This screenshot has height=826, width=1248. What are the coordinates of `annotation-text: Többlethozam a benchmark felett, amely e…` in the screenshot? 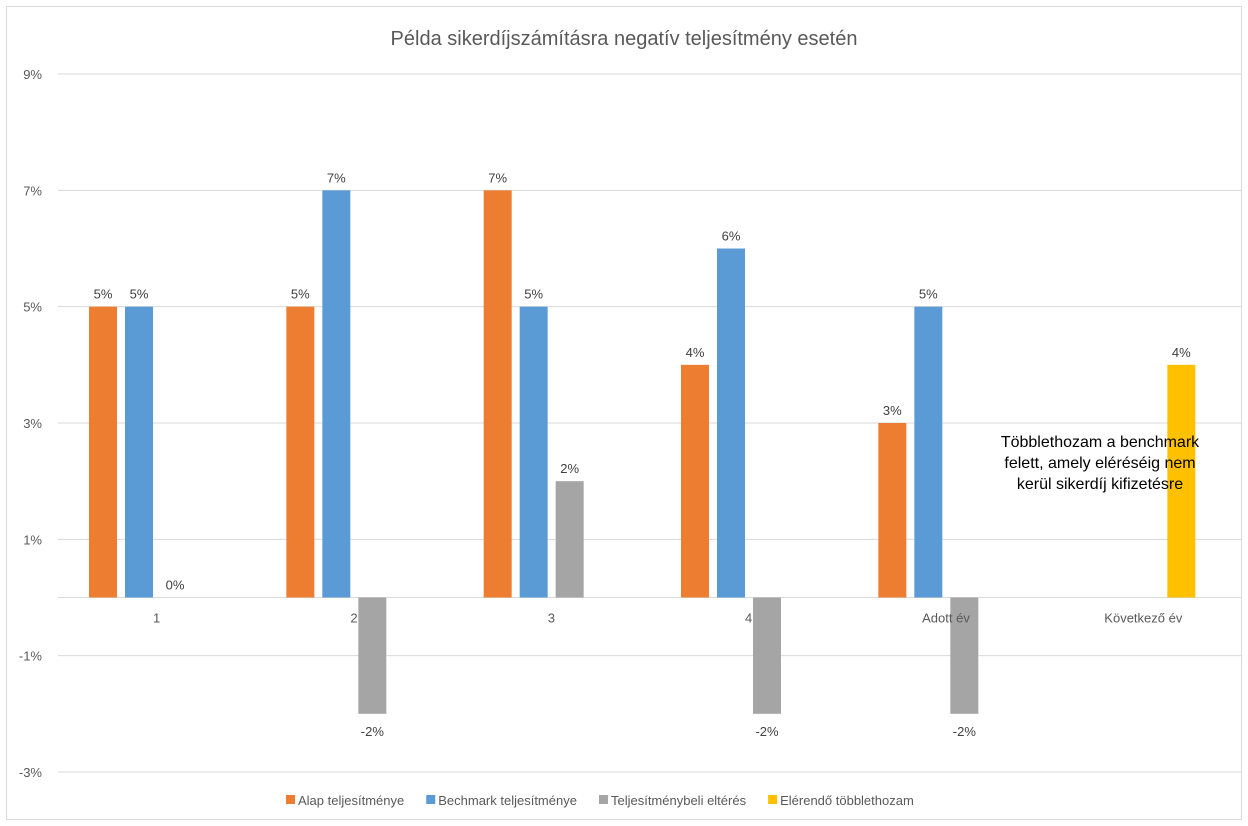 It's located at (1100, 463).